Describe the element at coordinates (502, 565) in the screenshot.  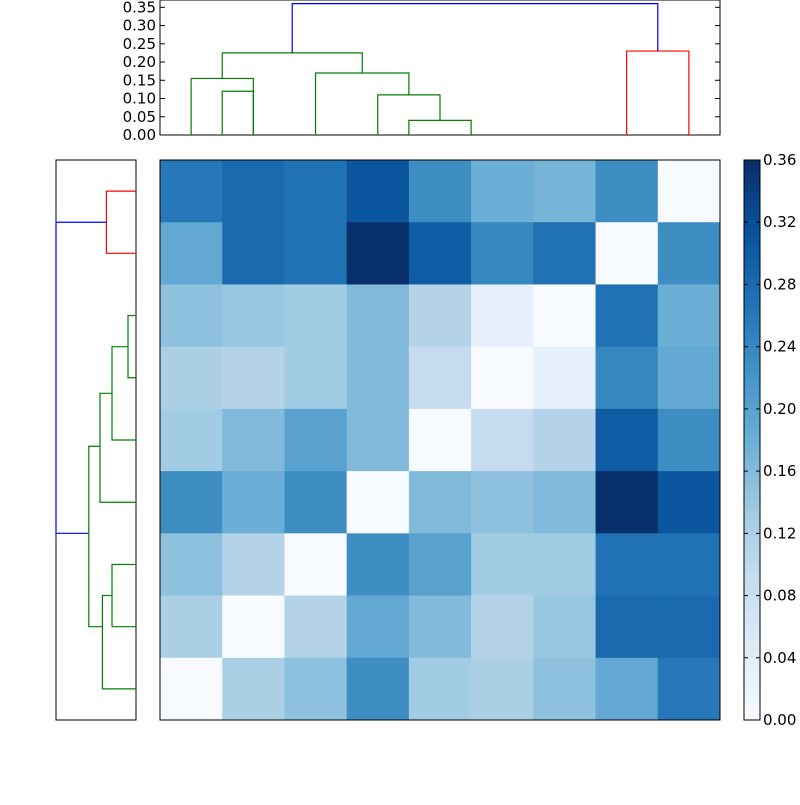
I see `heatmap-cell-r6-c5` at that location.